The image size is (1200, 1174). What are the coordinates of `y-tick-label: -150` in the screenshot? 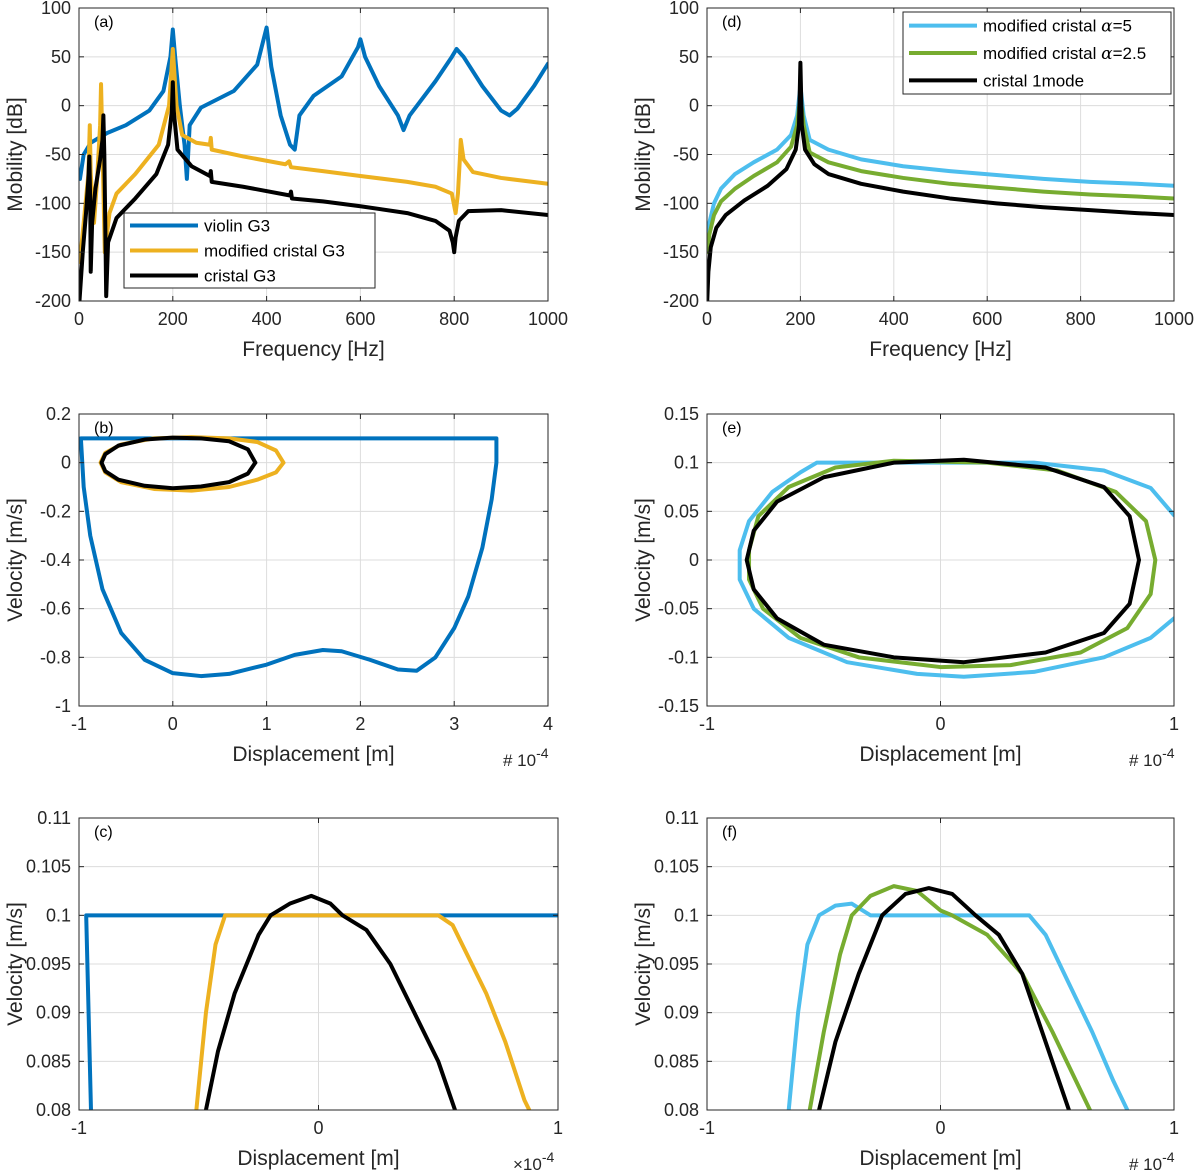 It's located at (53, 252).